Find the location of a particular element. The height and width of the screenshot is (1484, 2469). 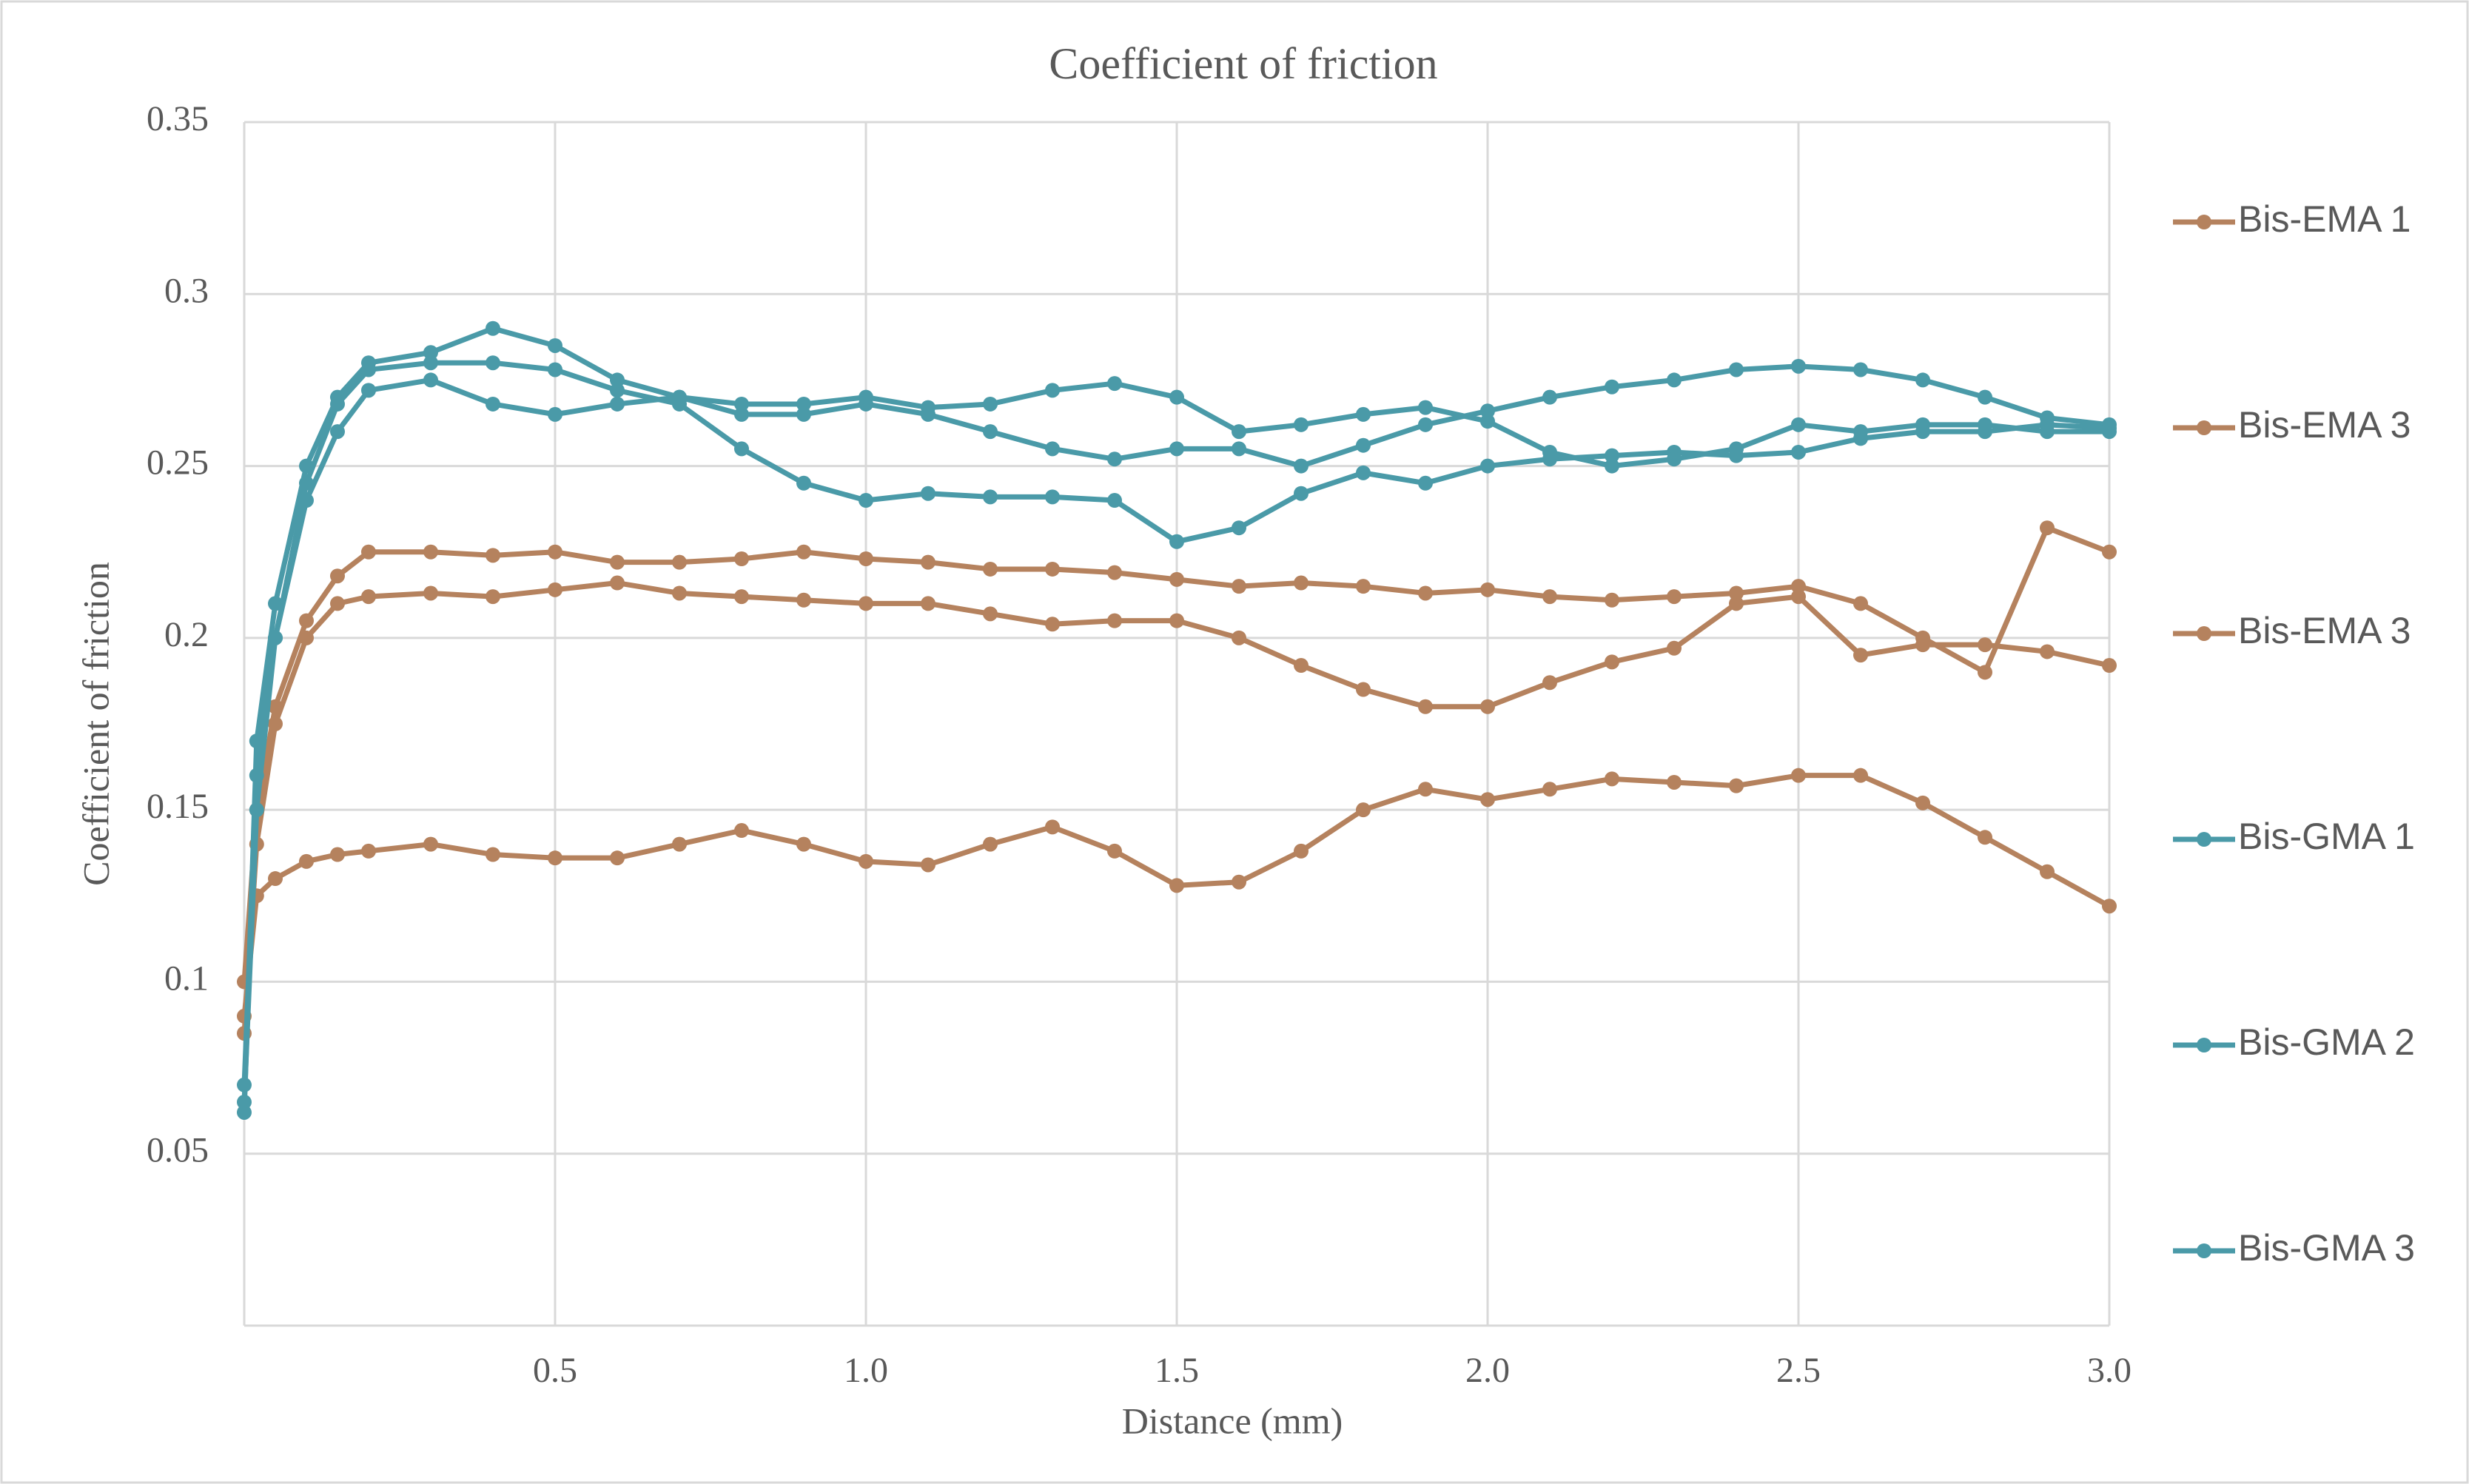

legend-label: Bis-GMA 3 is located at coordinates (2326, 1248).